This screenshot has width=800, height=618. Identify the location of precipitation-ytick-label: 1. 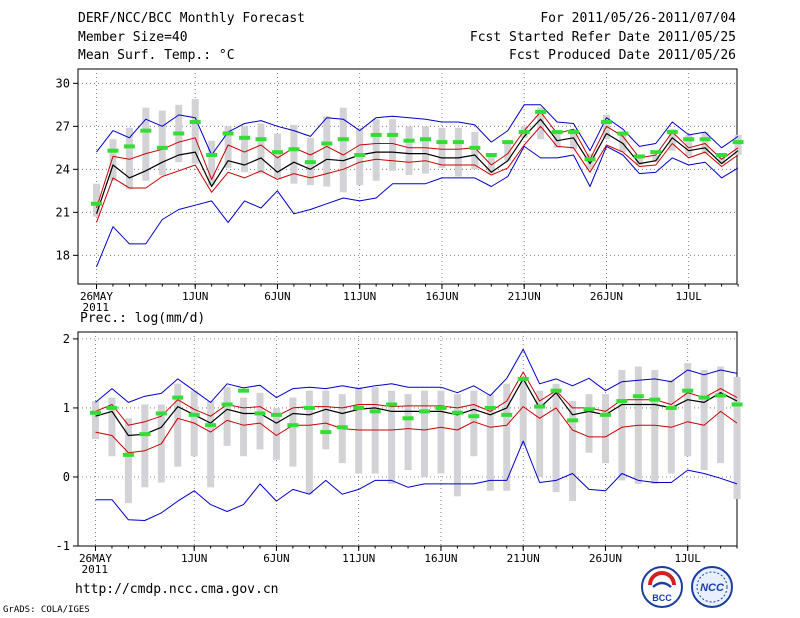
(66, 408).